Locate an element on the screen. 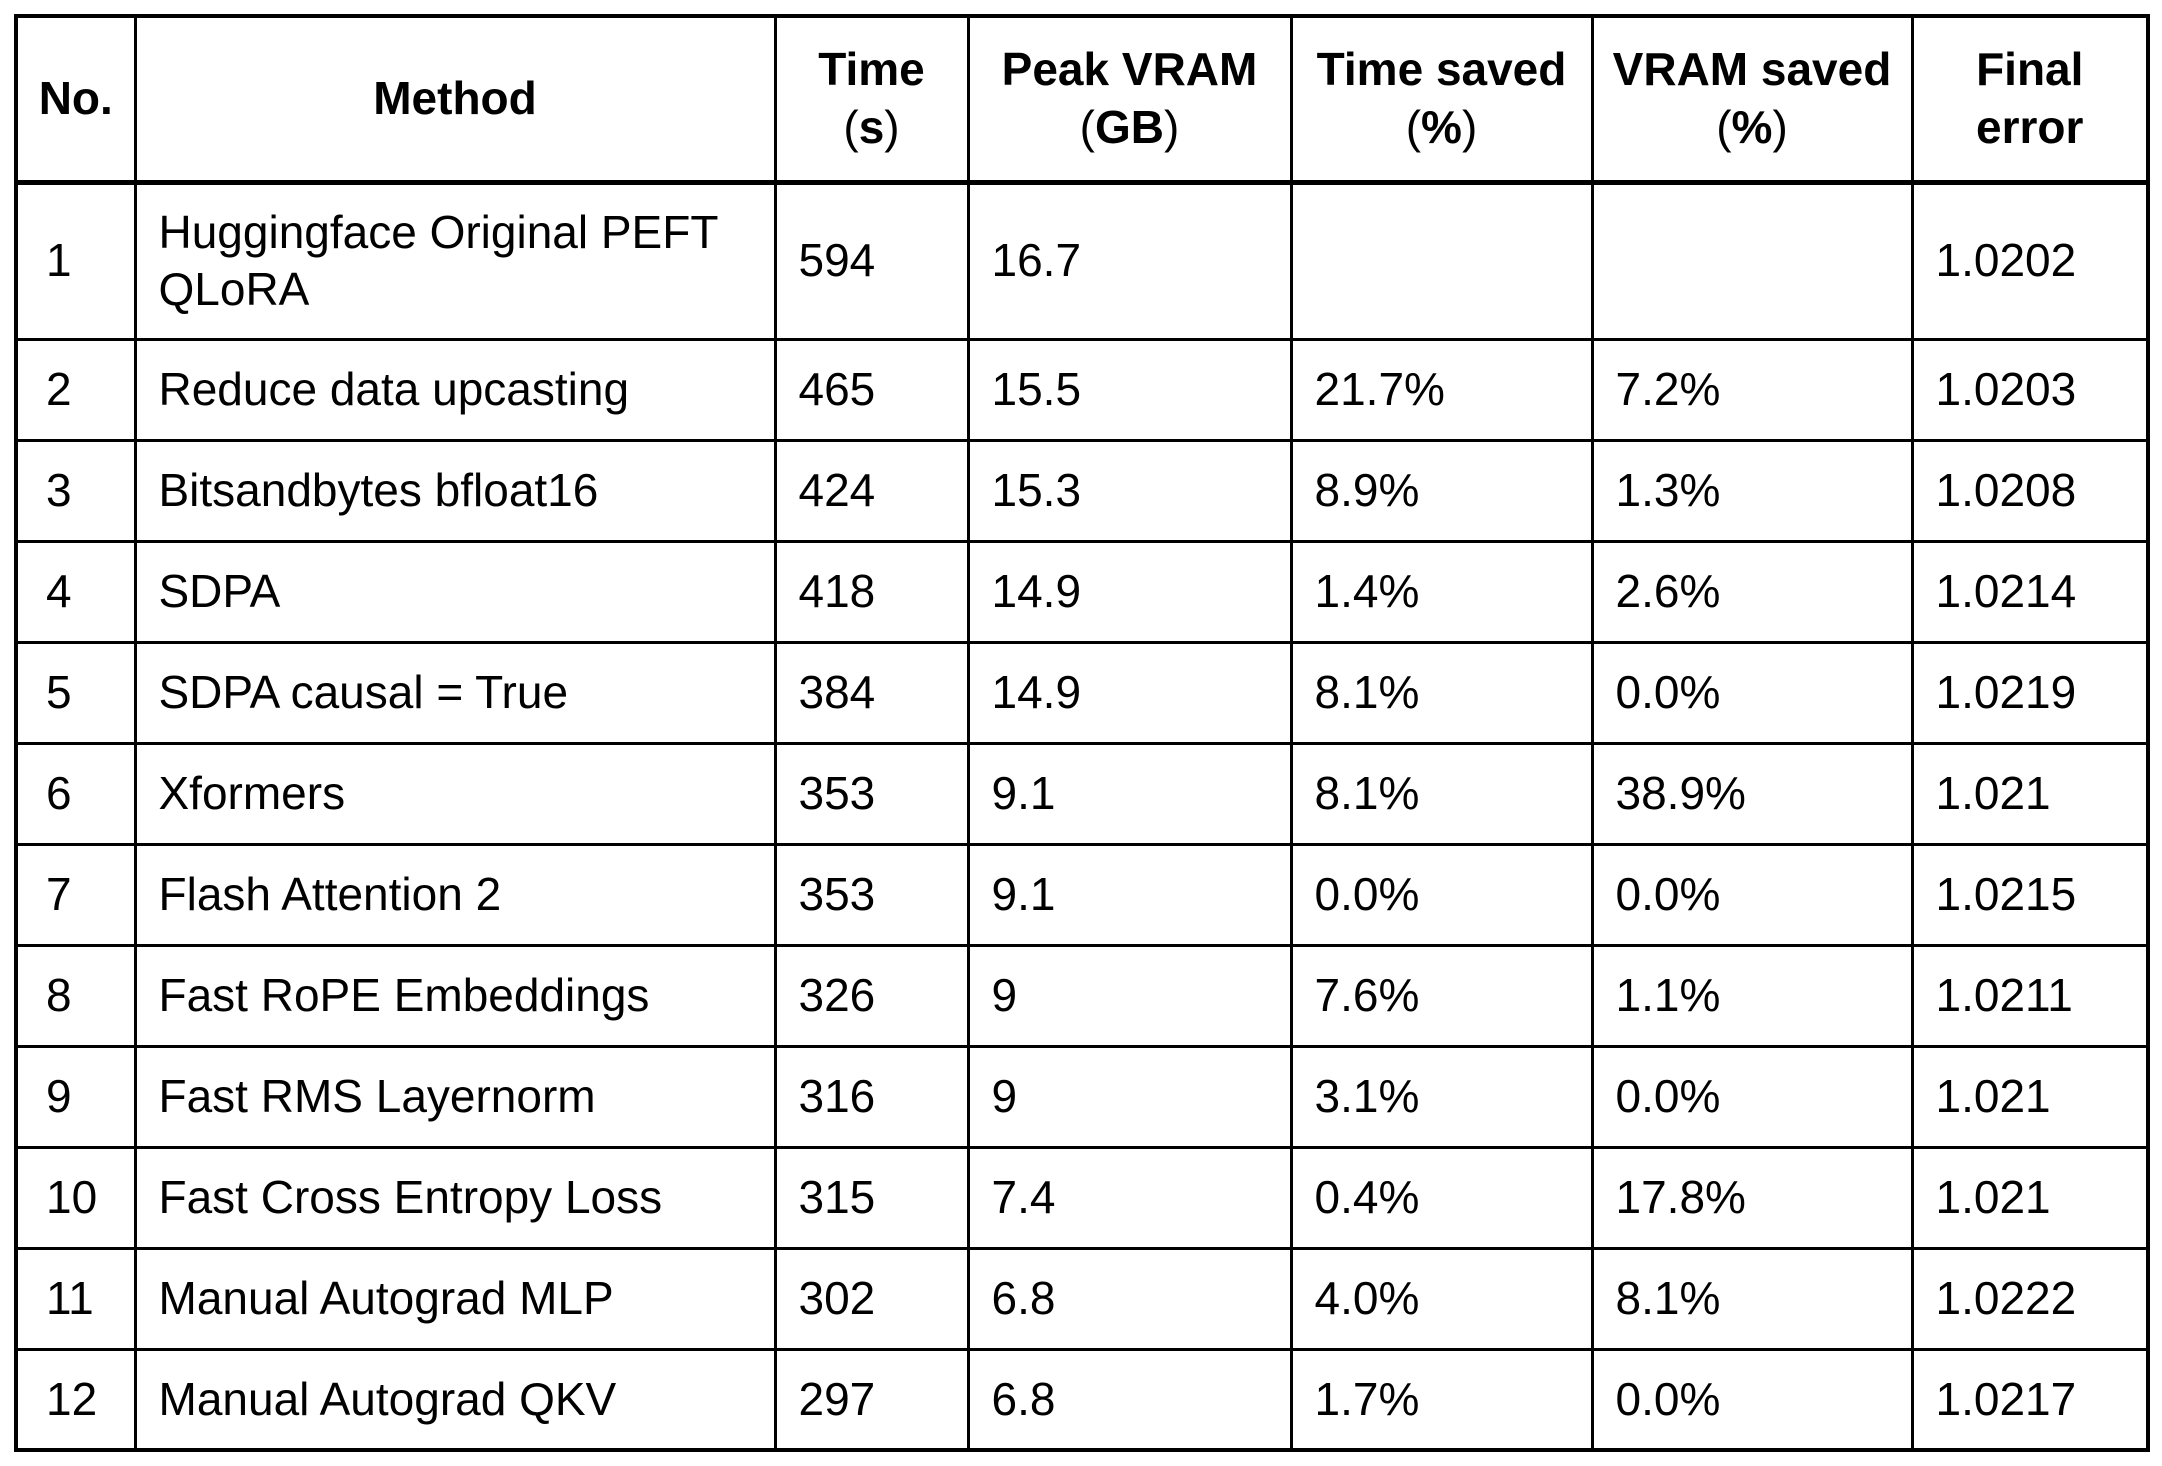  cell-no: 11 is located at coordinates (75, 1298).